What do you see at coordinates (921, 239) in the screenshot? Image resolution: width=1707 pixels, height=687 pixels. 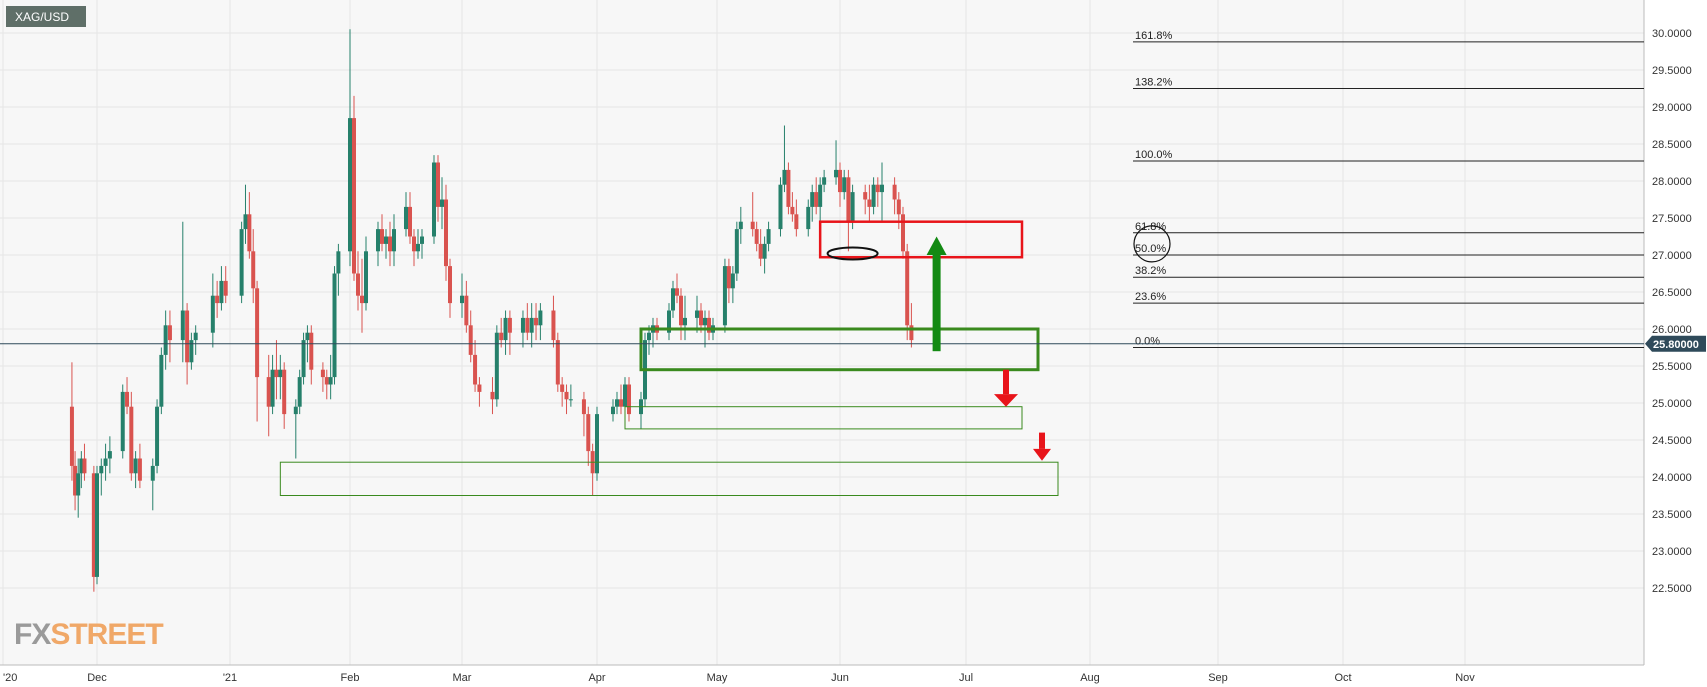 I see `resistance-zone` at bounding box center [921, 239].